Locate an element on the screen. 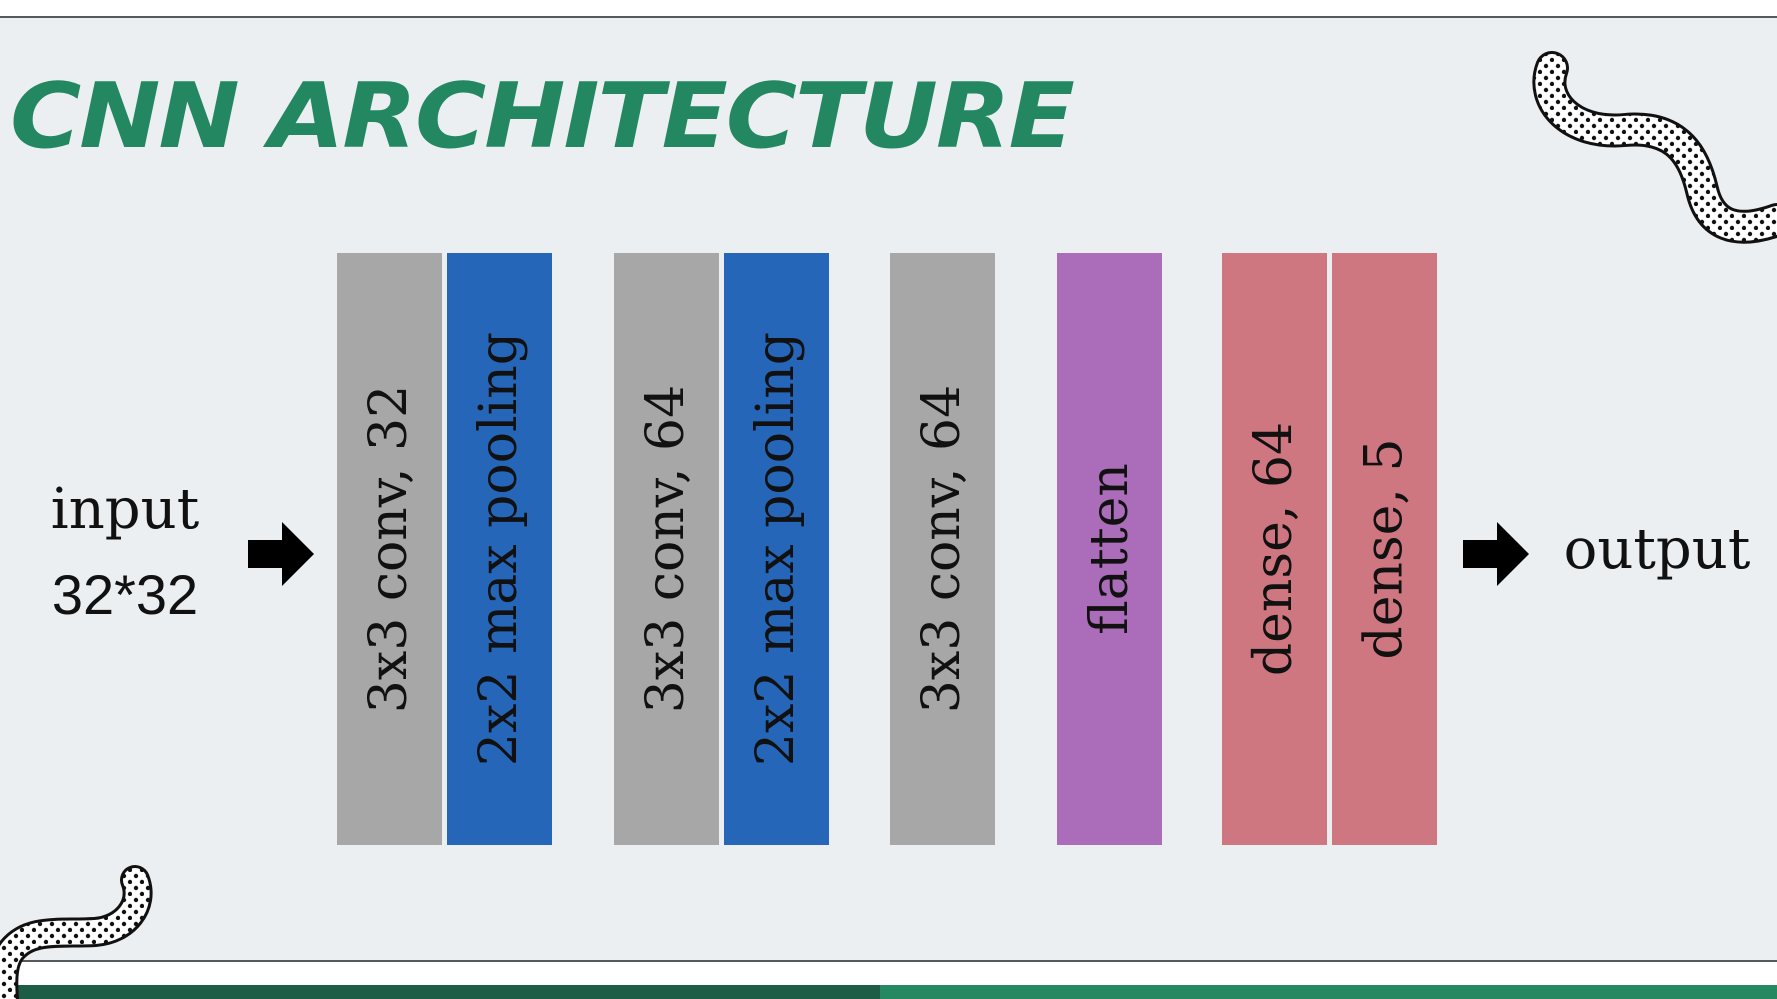  layer-6-label: dense, 64 is located at coordinates (1274, 549).